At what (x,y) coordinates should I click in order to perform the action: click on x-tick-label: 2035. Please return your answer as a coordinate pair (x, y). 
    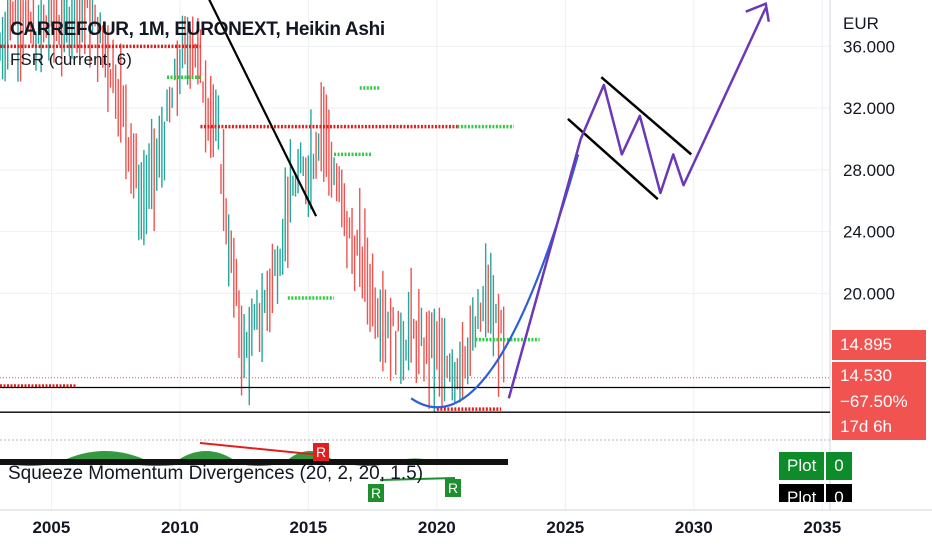
    Looking at the image, I should click on (822, 527).